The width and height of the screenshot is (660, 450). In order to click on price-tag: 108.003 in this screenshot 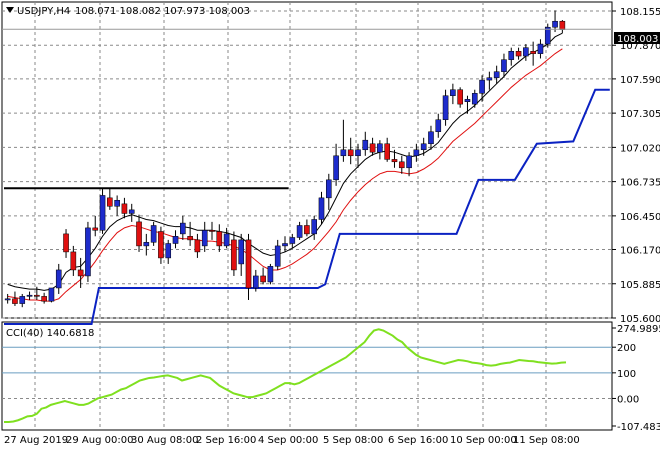, I will do `click(637, 39)`.